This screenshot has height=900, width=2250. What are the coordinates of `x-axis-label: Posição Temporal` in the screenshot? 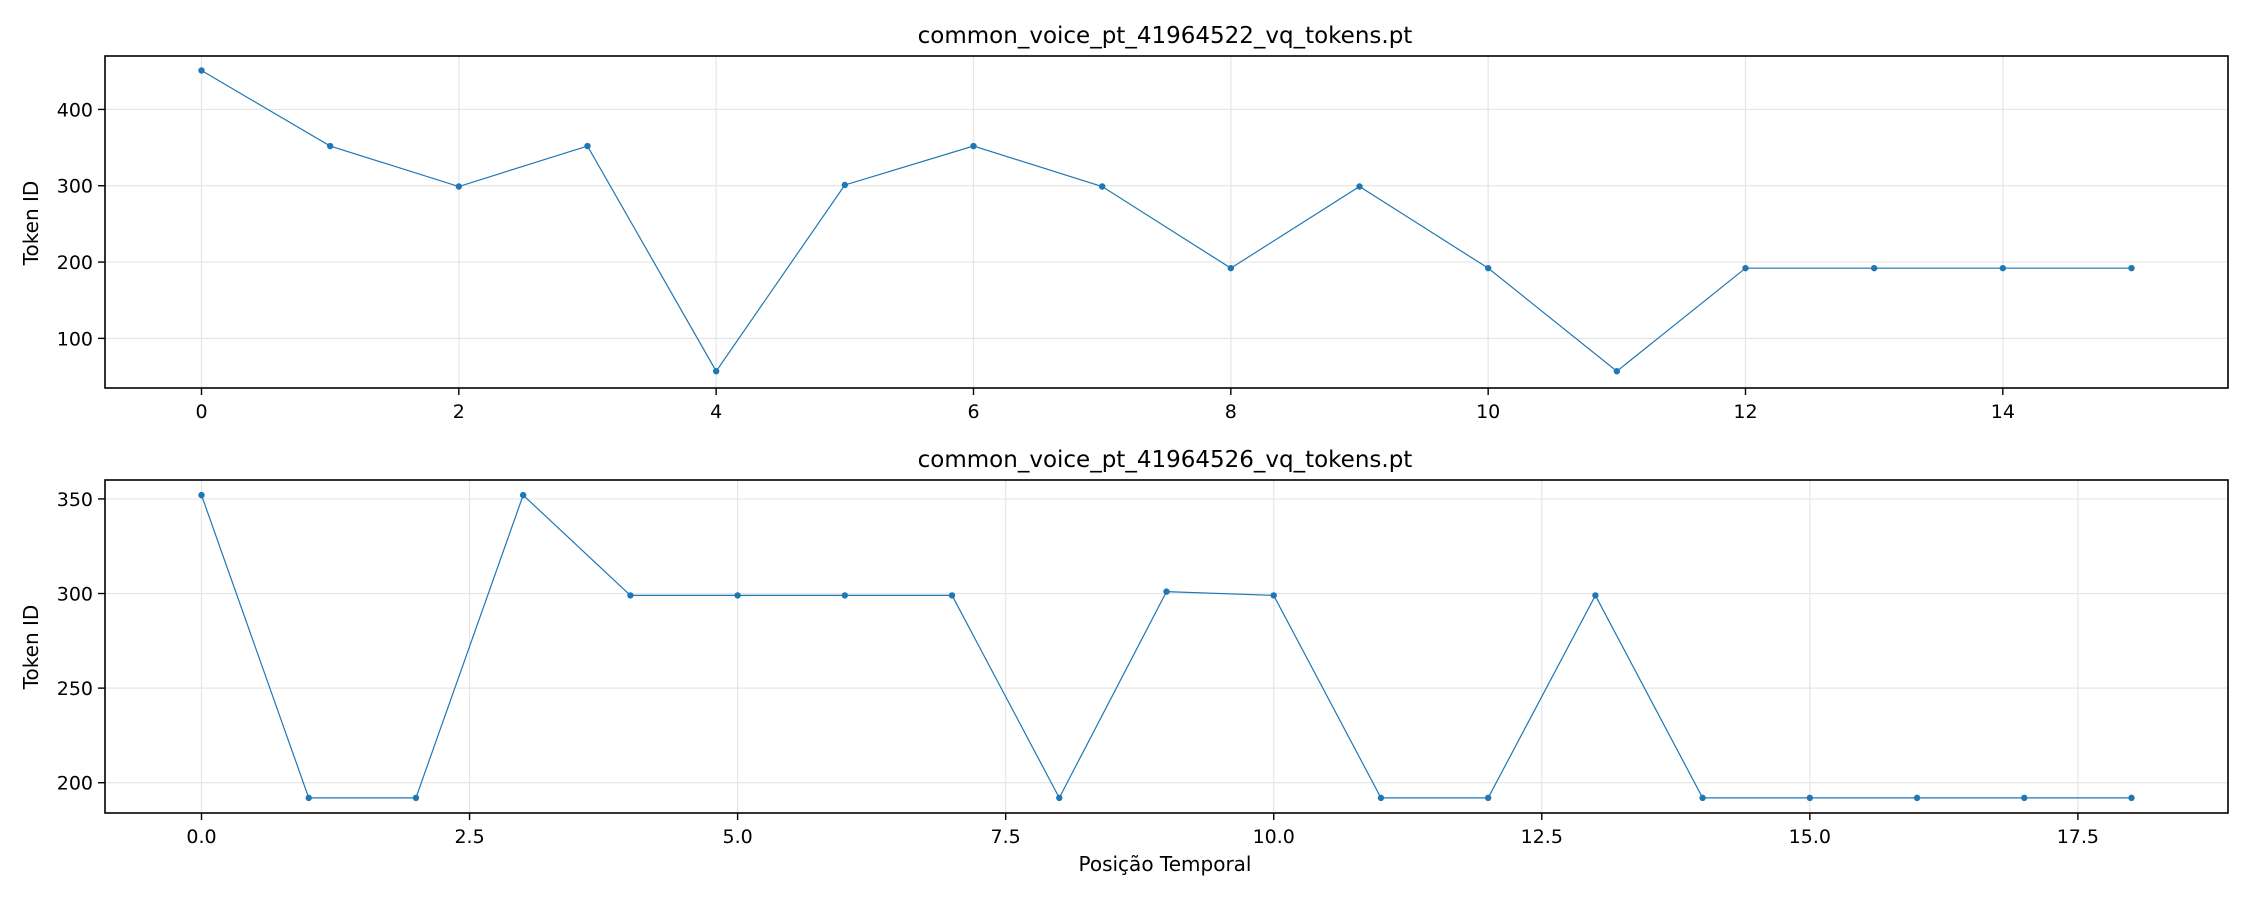 It's located at (1165, 864).